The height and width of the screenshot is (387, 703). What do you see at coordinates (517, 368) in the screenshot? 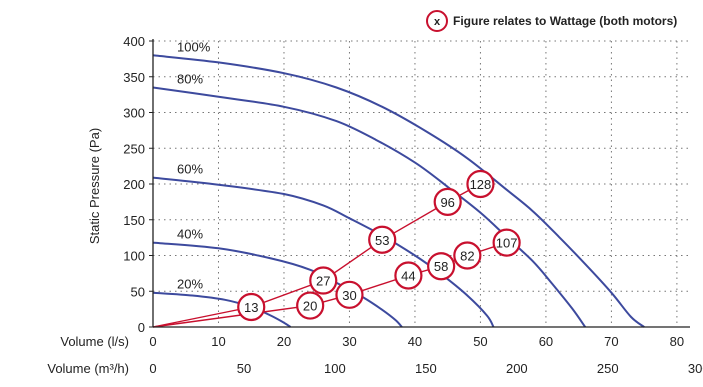
I see `x-tick-label-m3h: 200` at bounding box center [517, 368].